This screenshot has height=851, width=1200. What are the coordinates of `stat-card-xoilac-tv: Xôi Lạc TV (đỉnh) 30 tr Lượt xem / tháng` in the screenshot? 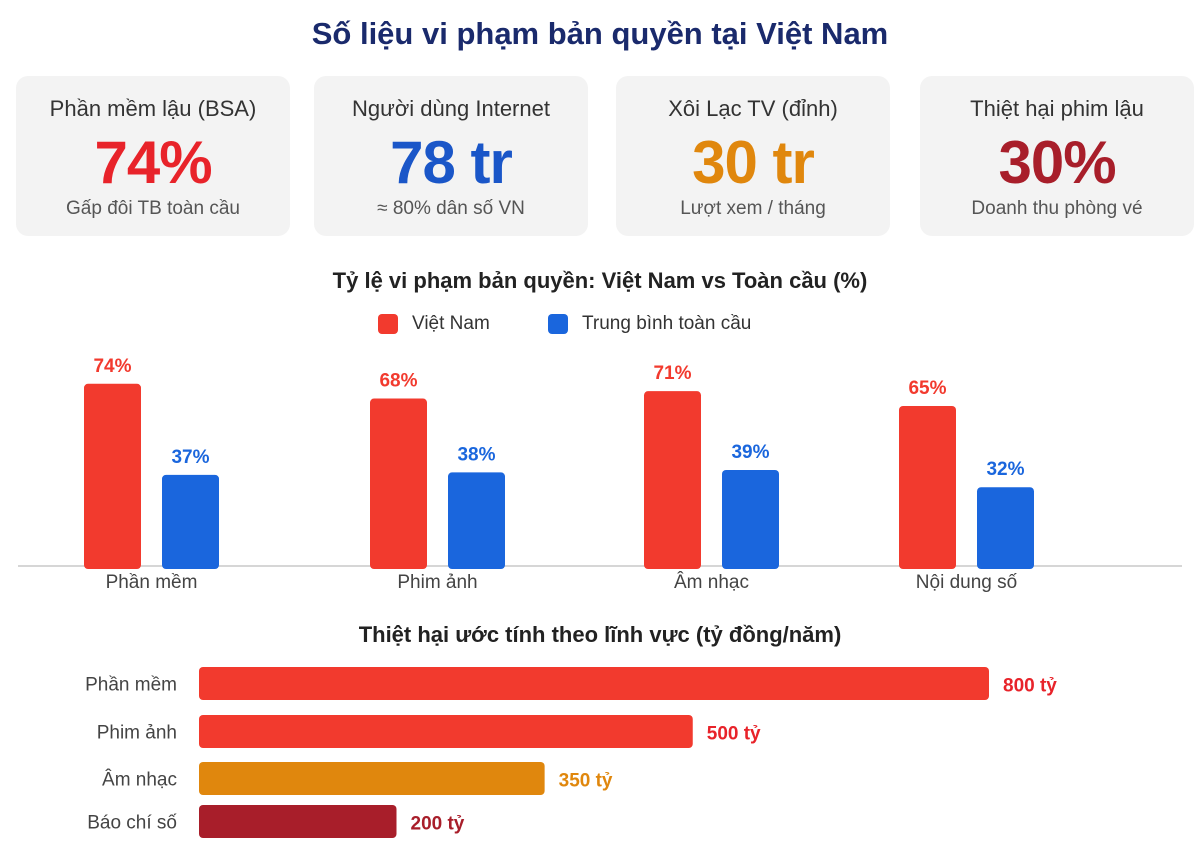 It's located at (753, 156).